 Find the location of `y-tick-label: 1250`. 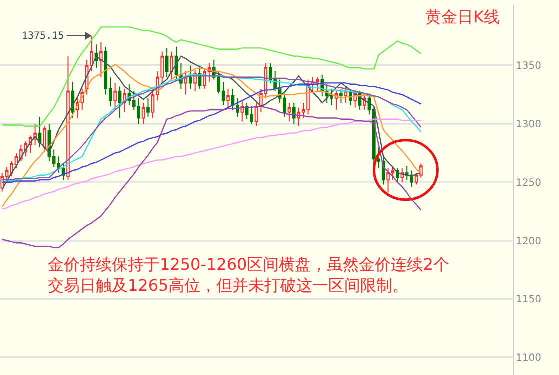

y-tick-label: 1250 is located at coordinates (529, 183).